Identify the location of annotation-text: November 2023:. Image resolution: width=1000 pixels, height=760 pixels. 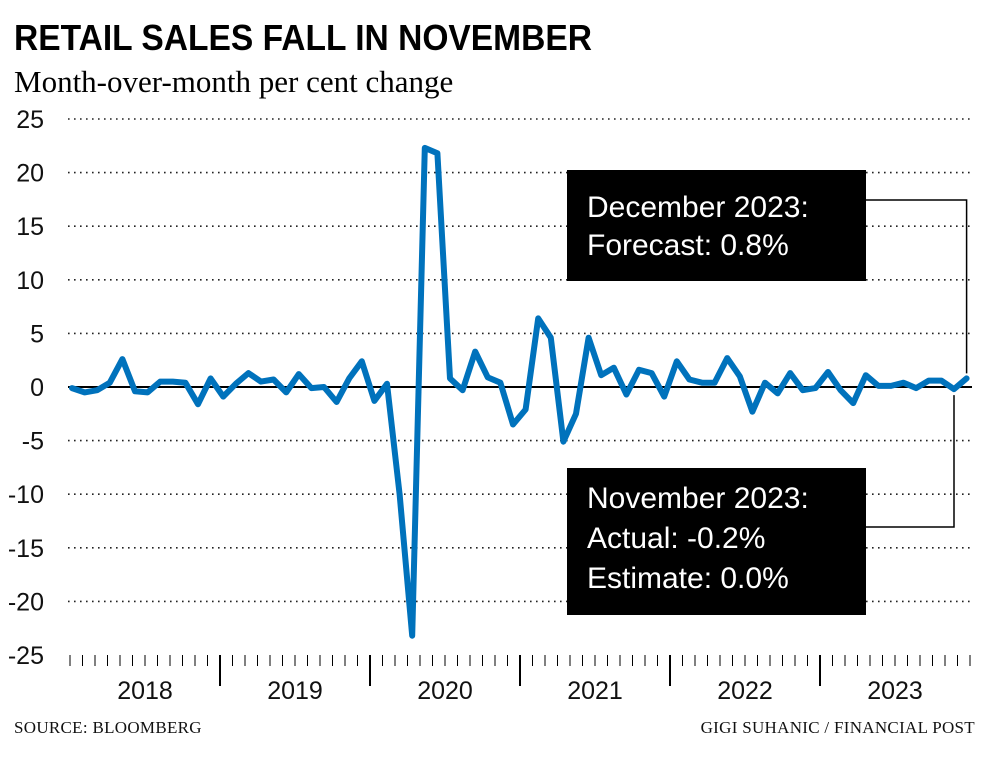
(698, 498).